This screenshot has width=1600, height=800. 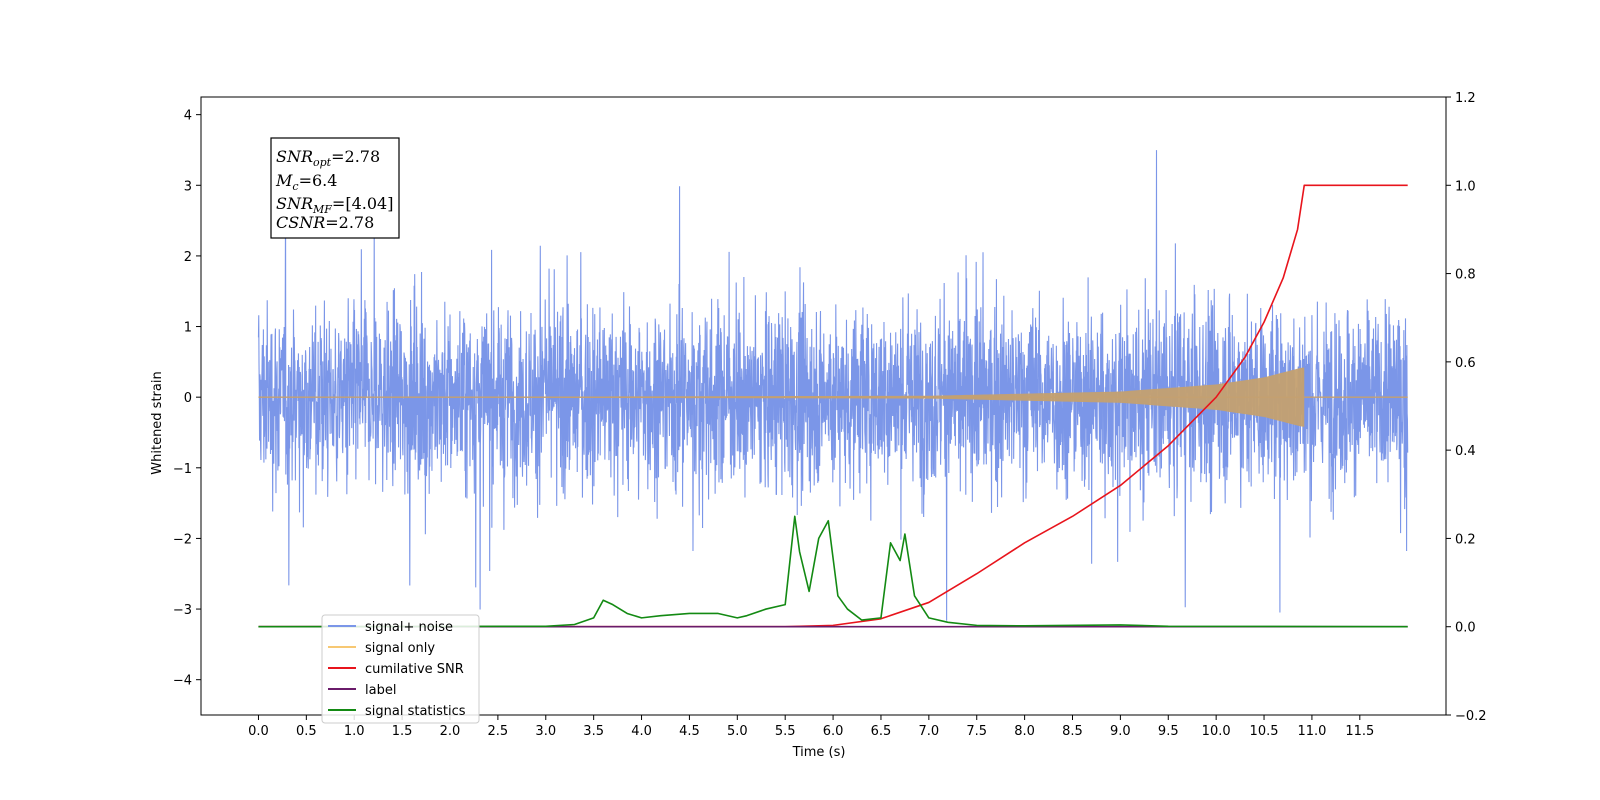 What do you see at coordinates (833, 571) in the screenshot?
I see `series-signal-statistics` at bounding box center [833, 571].